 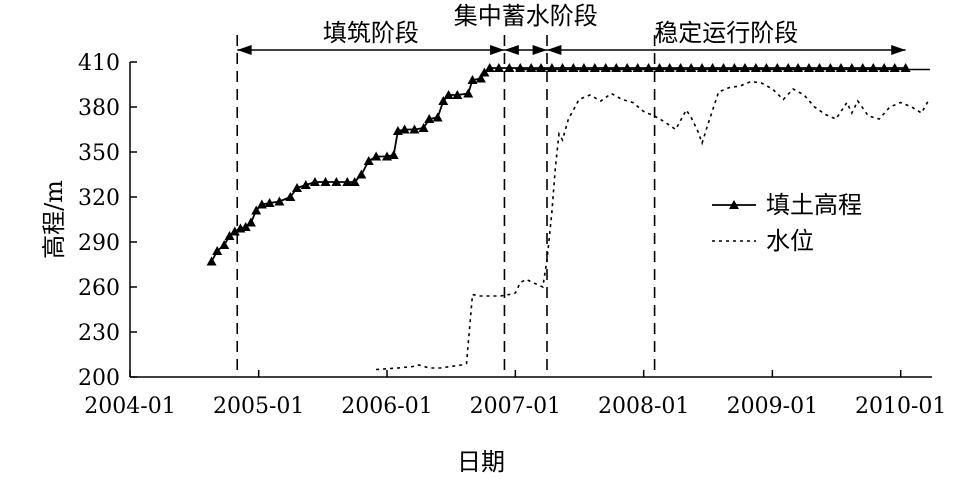 I want to click on y-tick-label: 410, so click(x=99, y=63).